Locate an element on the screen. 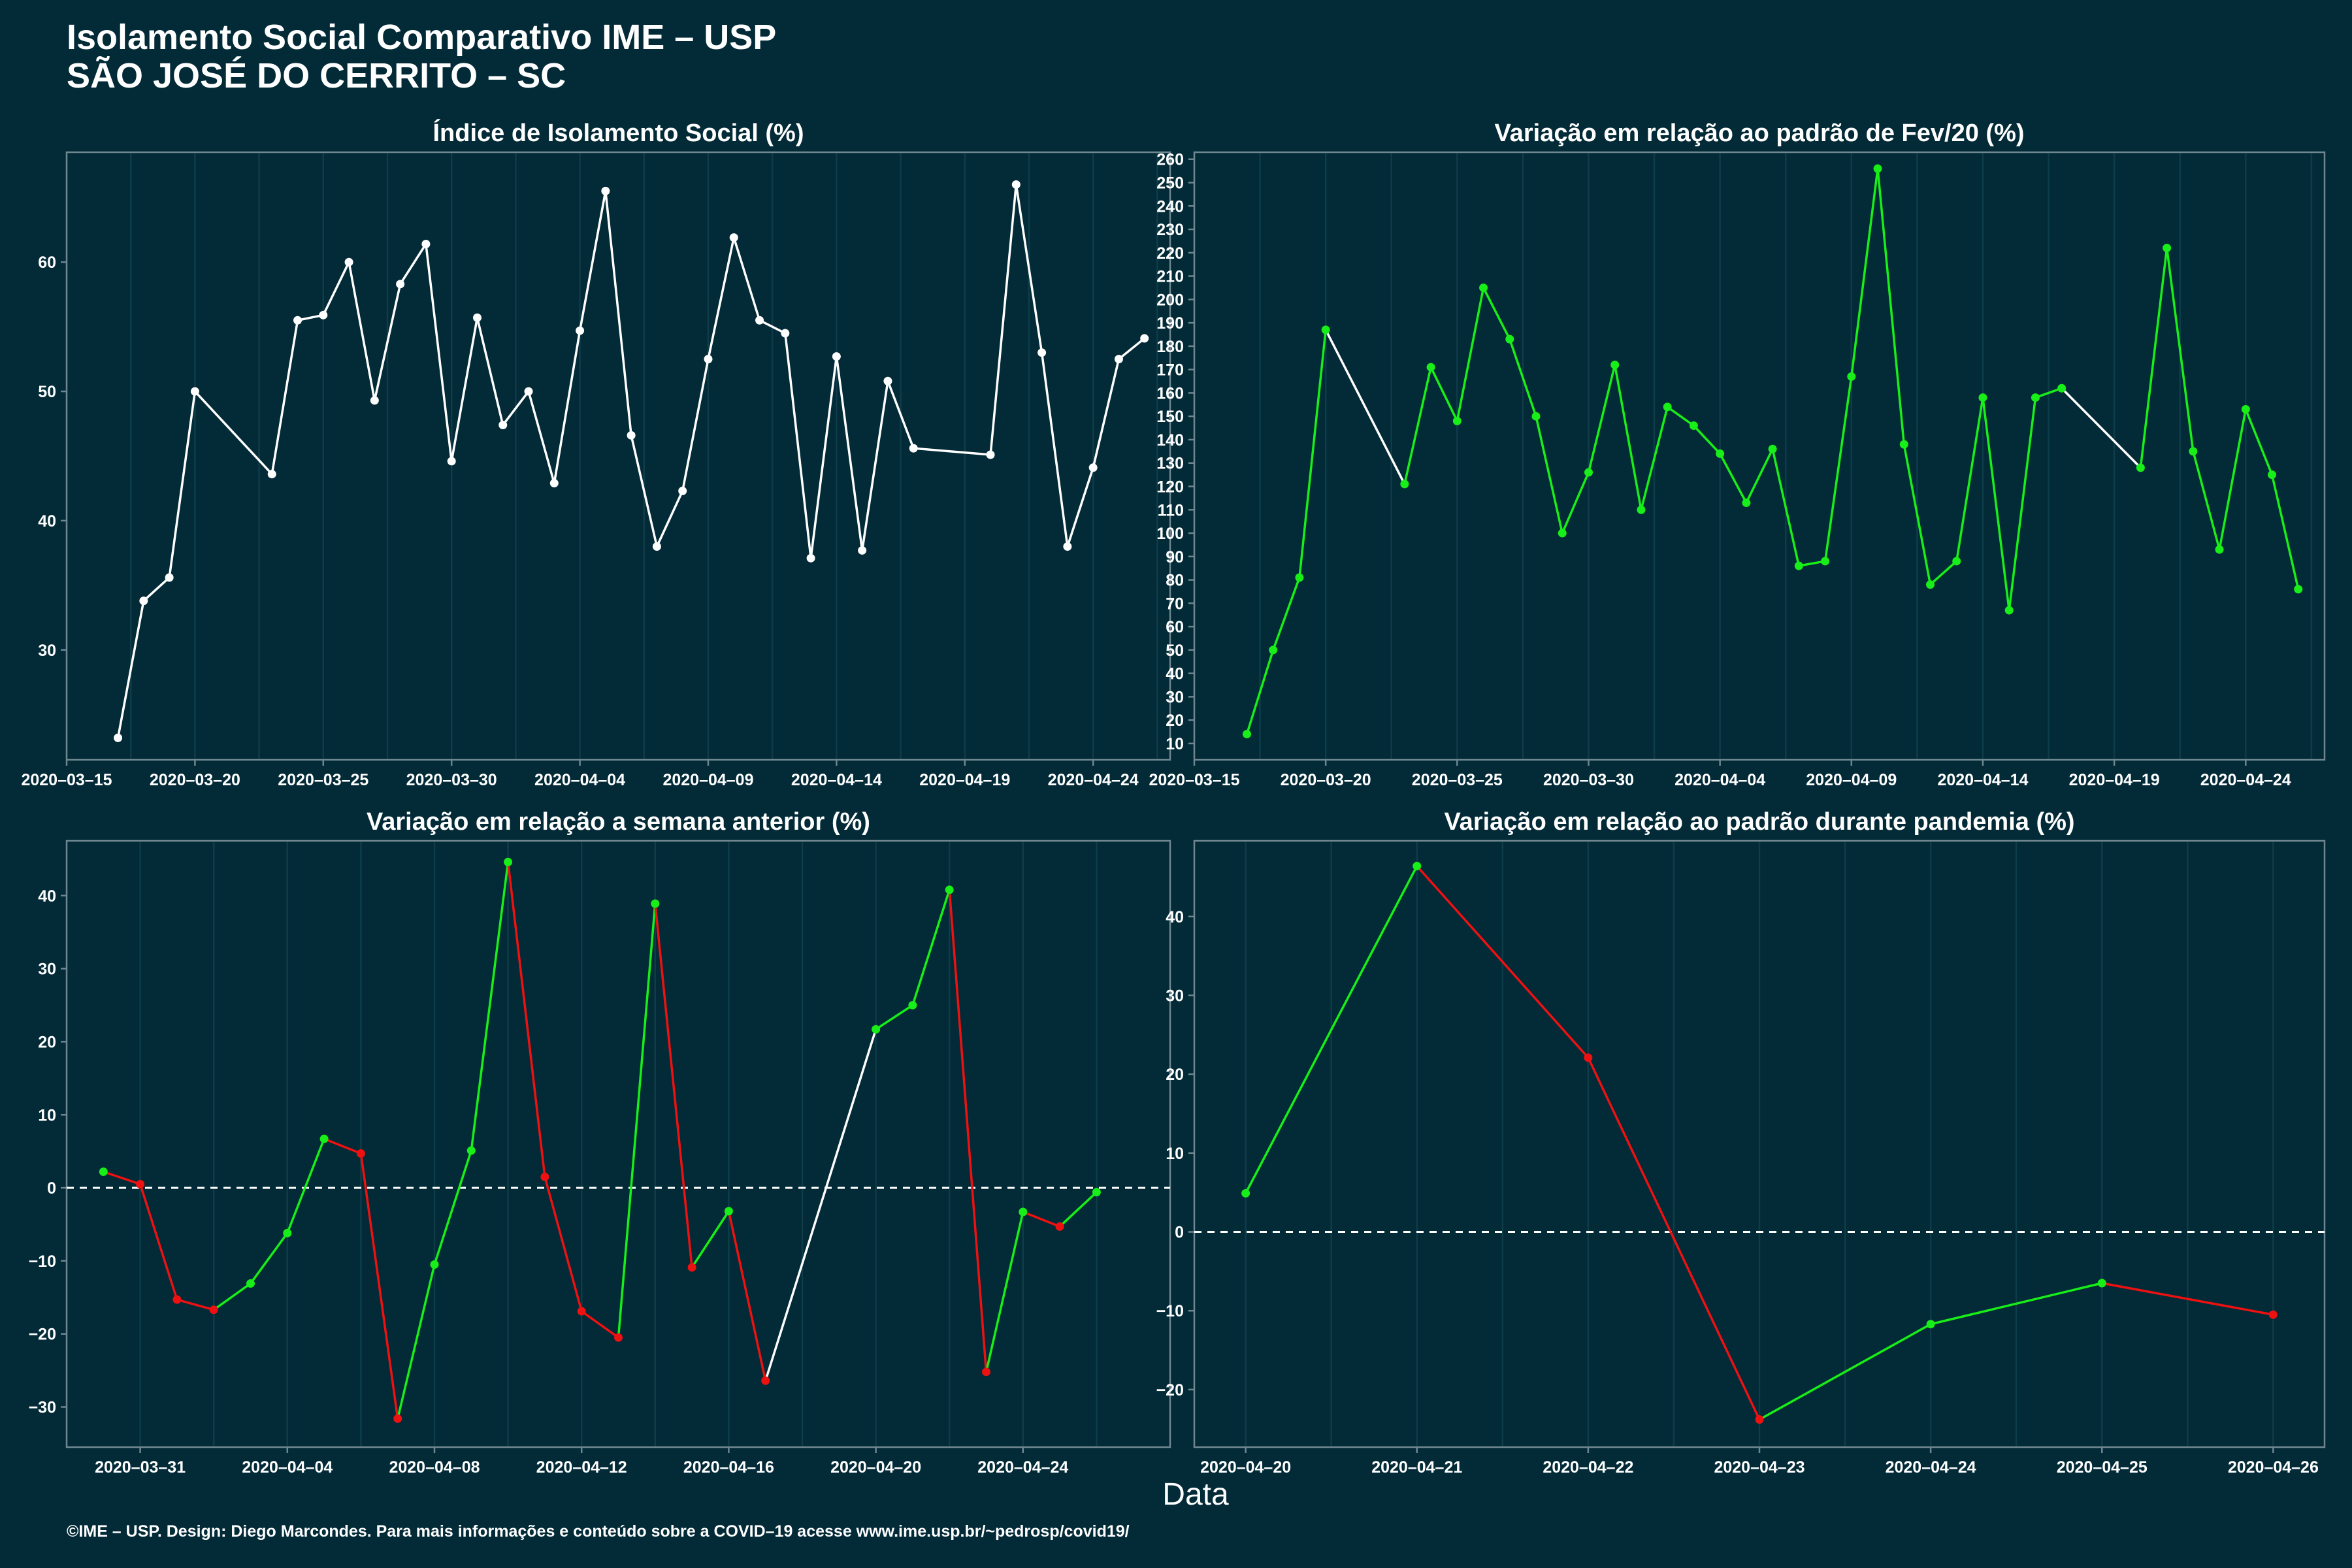 Image resolution: width=2352 pixels, height=1568 pixels. y-tick-label: 250 is located at coordinates (1170, 183).